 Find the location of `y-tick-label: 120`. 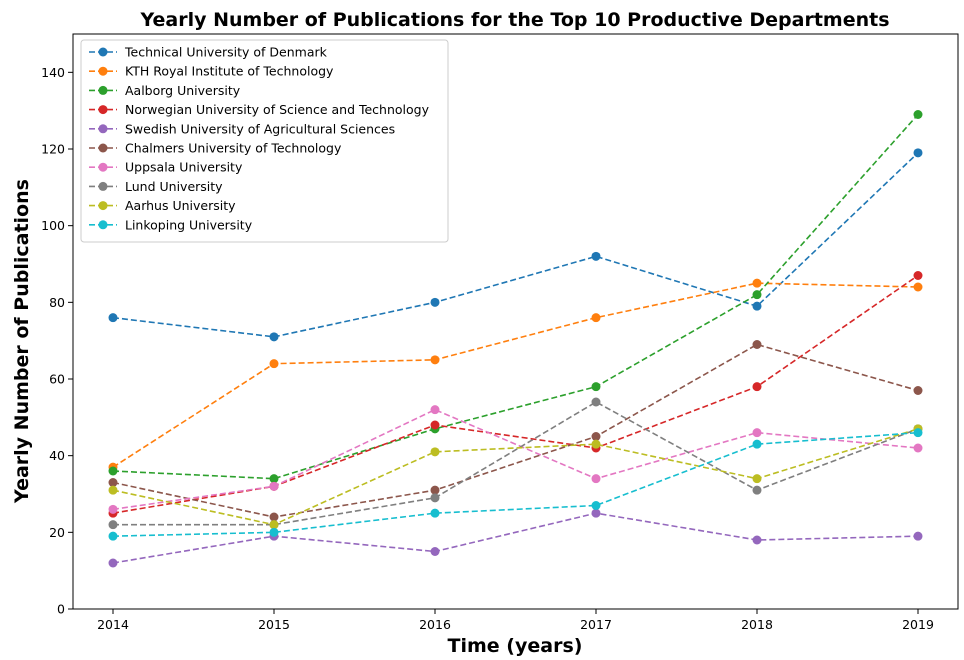

y-tick-label: 120 is located at coordinates (53, 149).